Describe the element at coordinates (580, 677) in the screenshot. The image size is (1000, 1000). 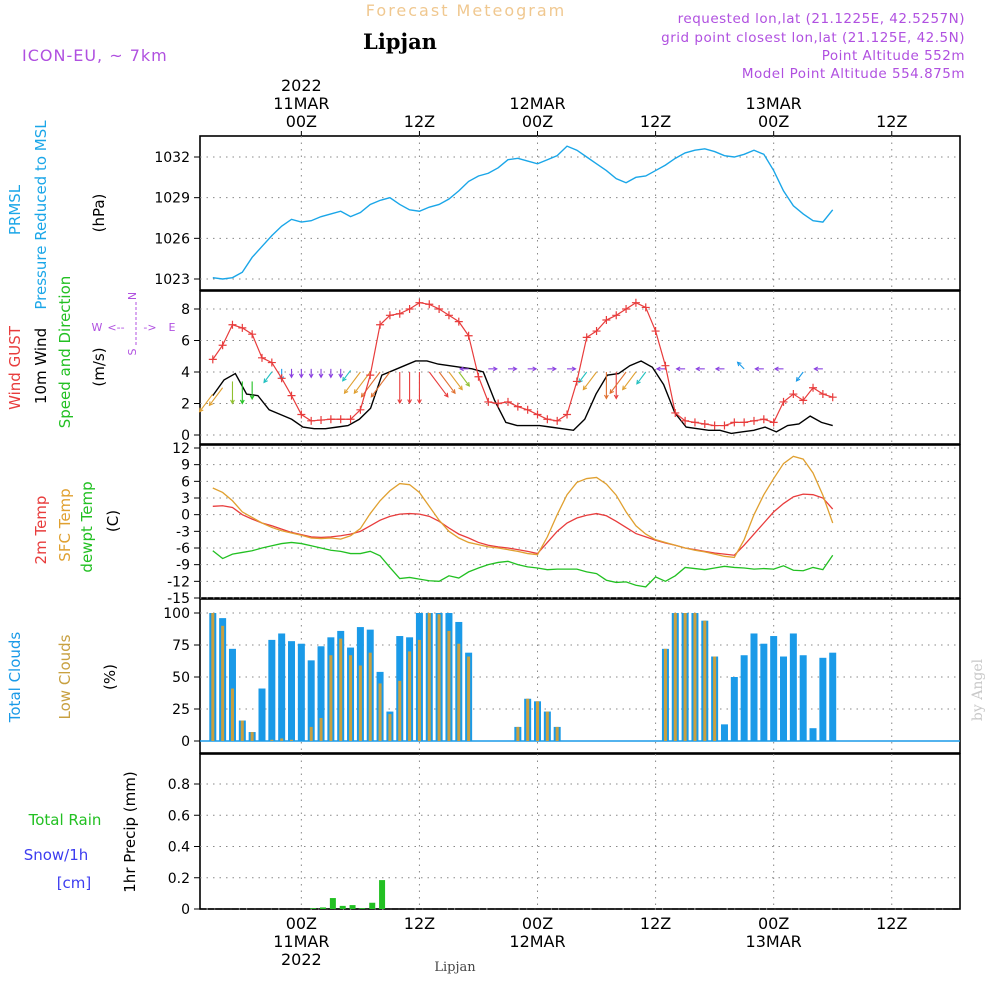
I see `clouds-panel` at that location.